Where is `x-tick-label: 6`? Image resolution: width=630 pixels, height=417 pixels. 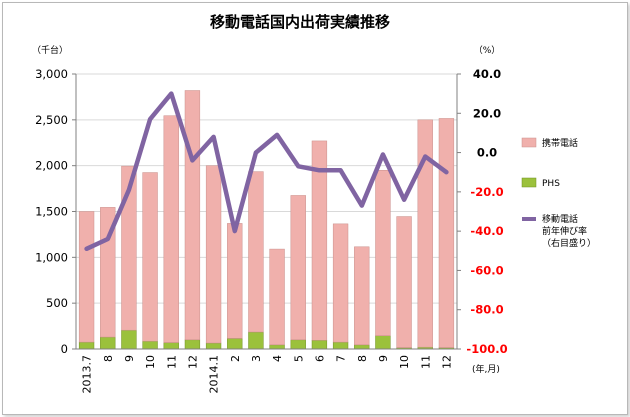
x-tick-label: 6 is located at coordinates (319, 358).